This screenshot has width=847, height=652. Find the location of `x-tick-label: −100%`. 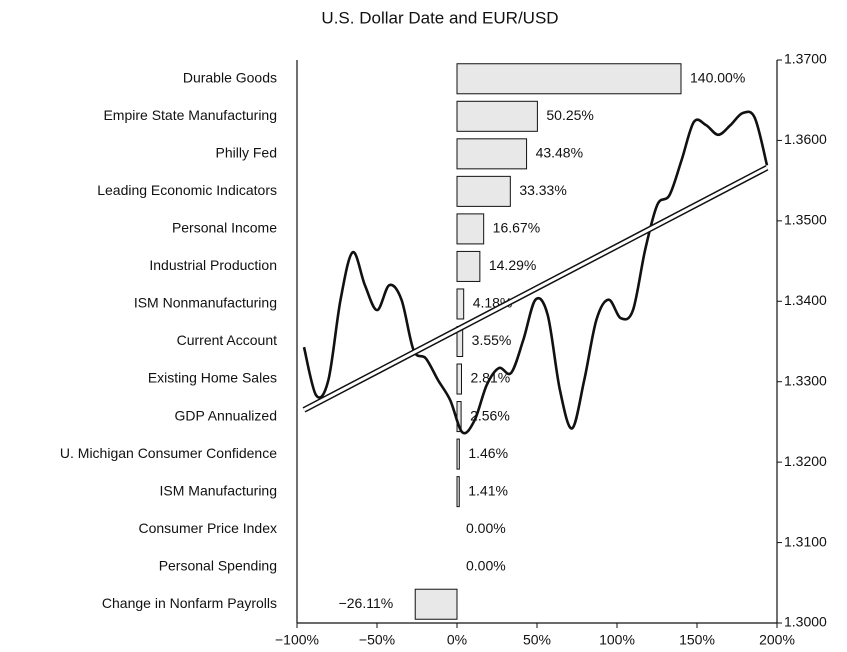

x-tick-label: −100% is located at coordinates (297, 640).